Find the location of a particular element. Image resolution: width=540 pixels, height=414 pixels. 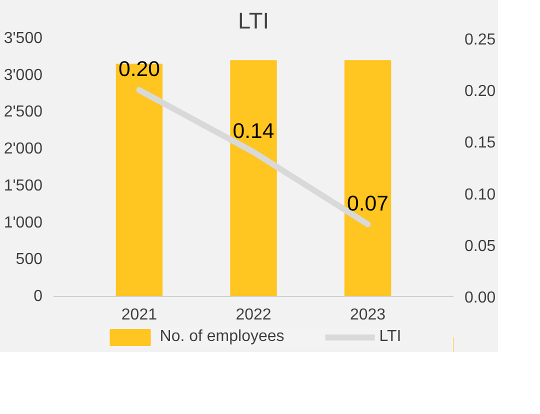

y-tick-label: 0 is located at coordinates (38, 296).